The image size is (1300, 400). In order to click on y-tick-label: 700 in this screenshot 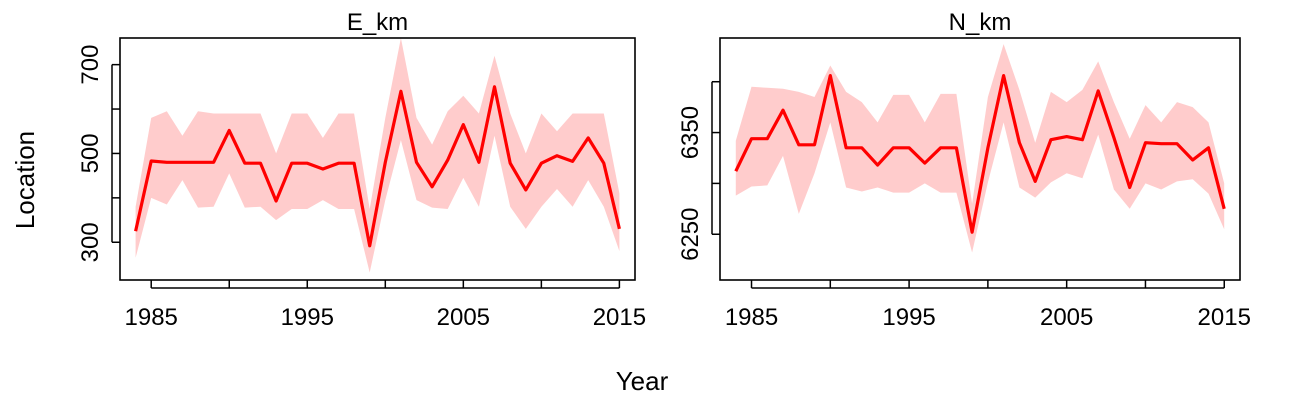, I will do `click(90, 65)`.